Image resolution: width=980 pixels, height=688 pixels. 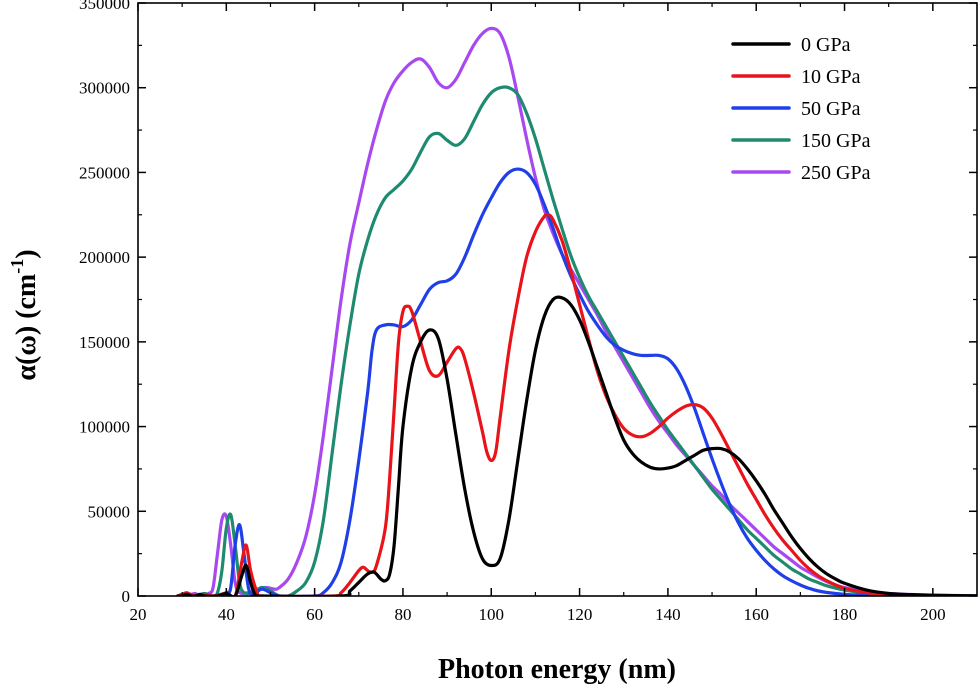 What do you see at coordinates (138, 614) in the screenshot?
I see `x-tick-label: 20` at bounding box center [138, 614].